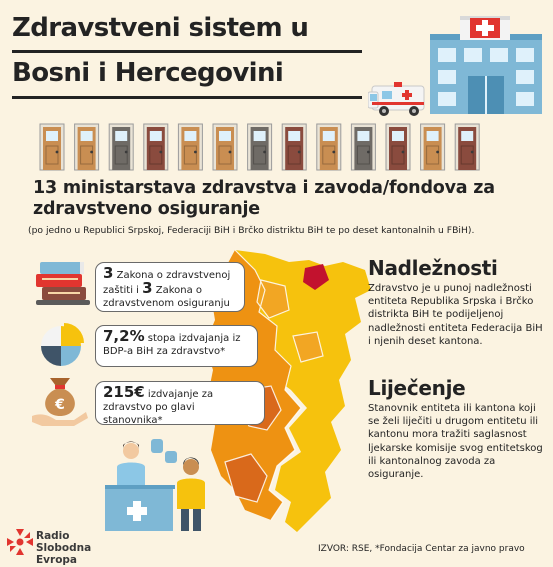  What do you see at coordinates (166, 297) in the screenshot?
I see `laws-text-2: Zakona o zdravstvenom osiguranju` at bounding box center [166, 297].